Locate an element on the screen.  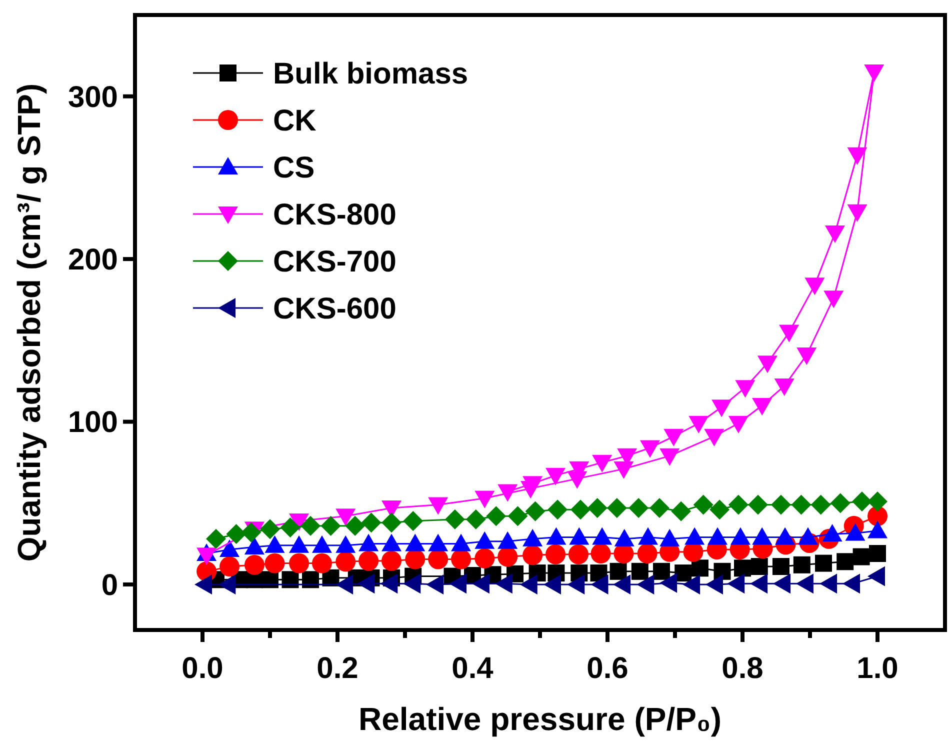
x-tick-label: 0.0 is located at coordinates (203, 668).